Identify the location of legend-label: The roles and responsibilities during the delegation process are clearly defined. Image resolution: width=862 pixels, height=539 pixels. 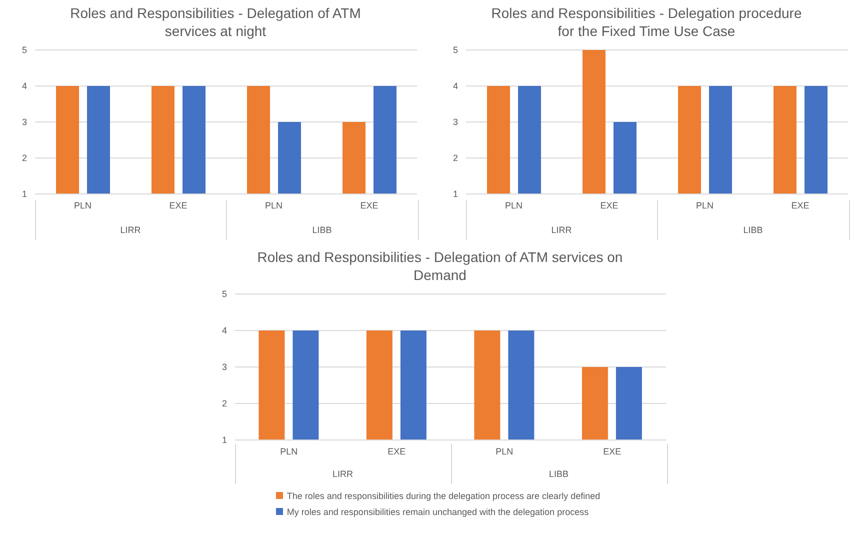
(443, 496).